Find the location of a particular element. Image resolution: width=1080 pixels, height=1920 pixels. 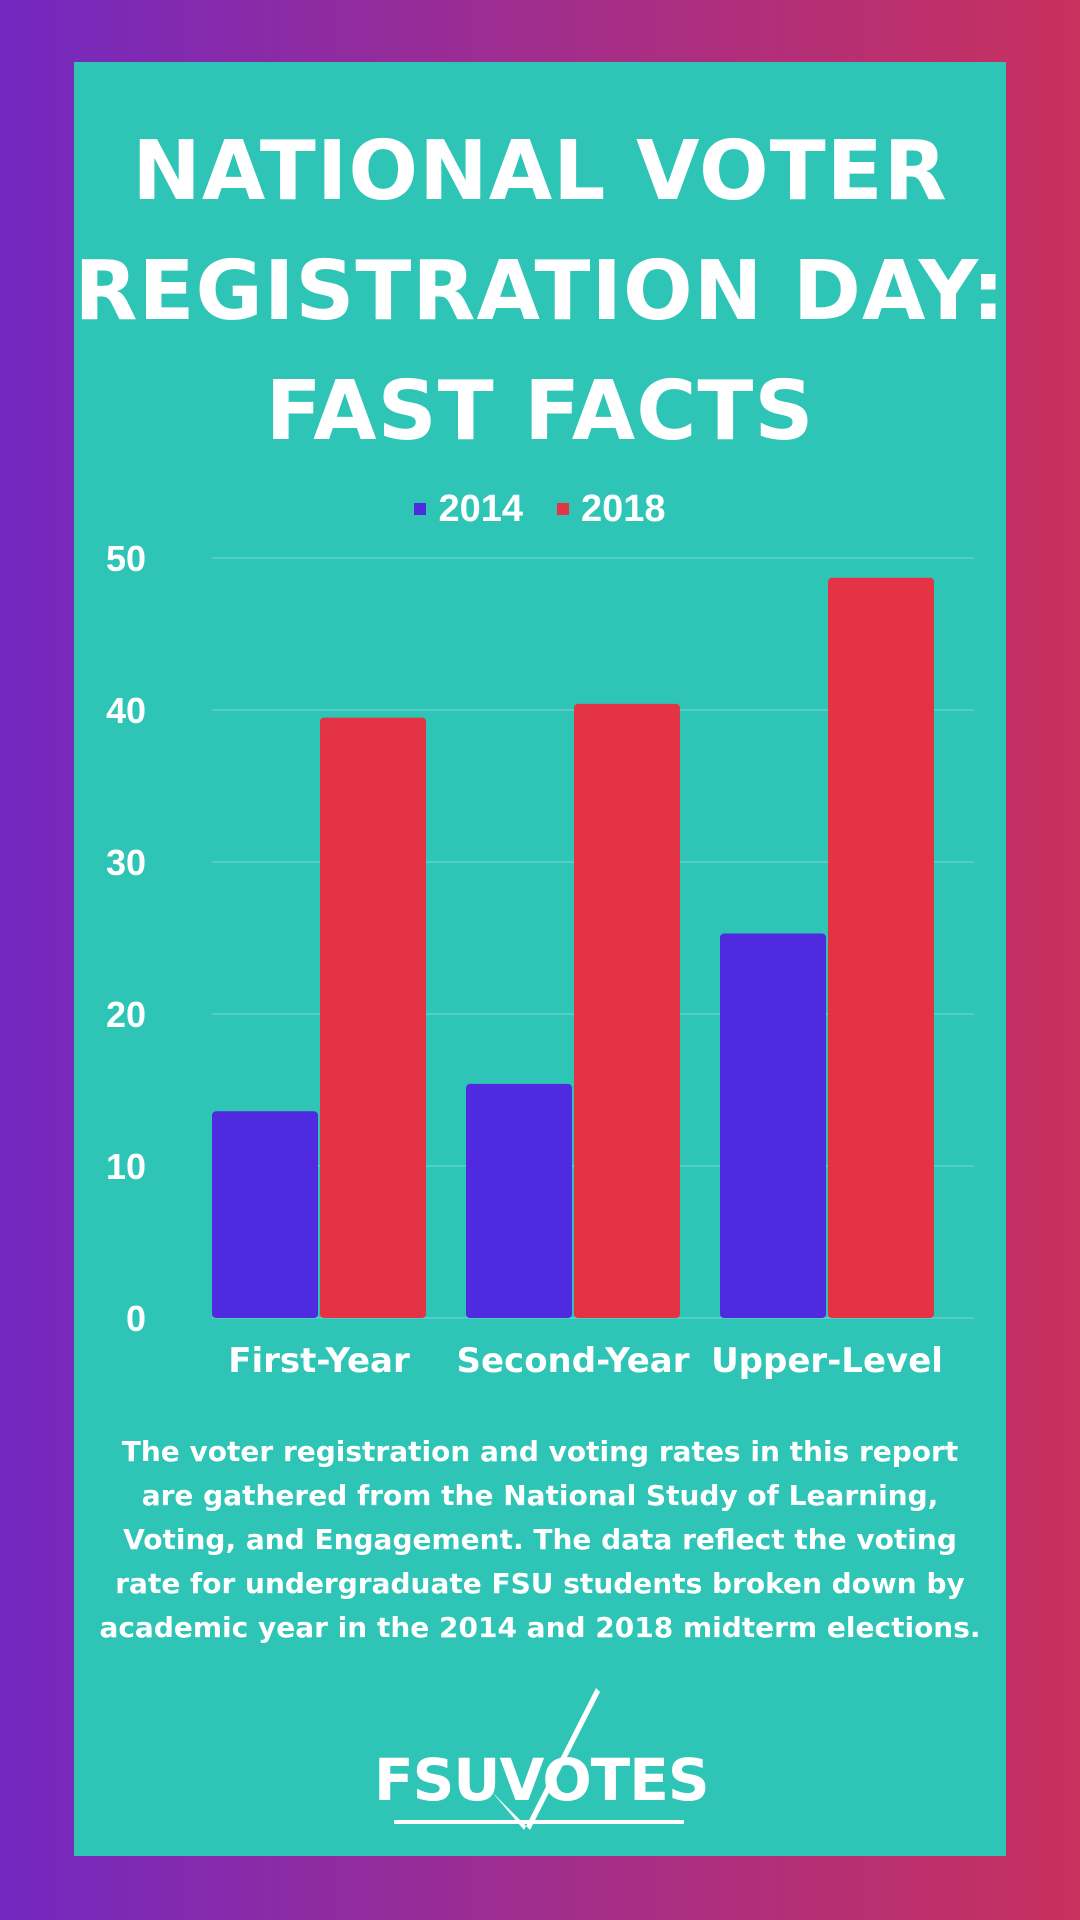

bar-2014-upper-level is located at coordinates (773, 1125).